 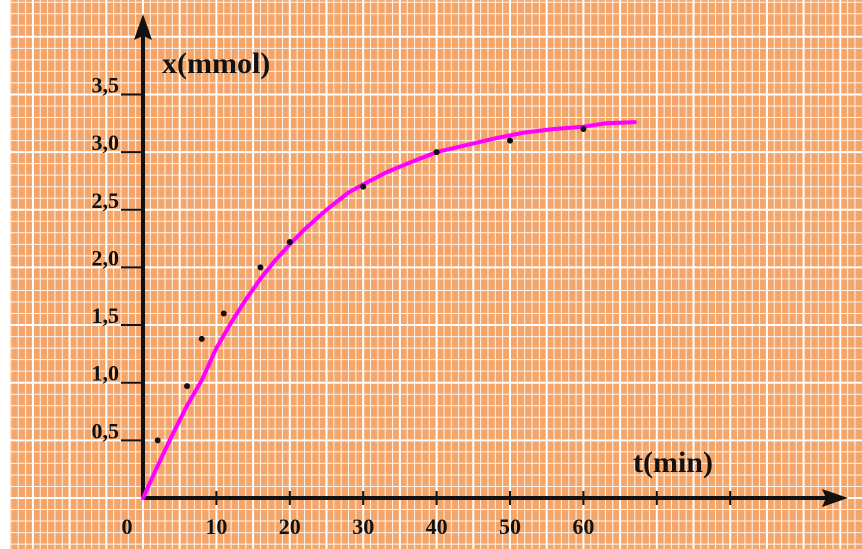 What do you see at coordinates (106, 84) in the screenshot?
I see `y-tick-label: 3,5` at bounding box center [106, 84].